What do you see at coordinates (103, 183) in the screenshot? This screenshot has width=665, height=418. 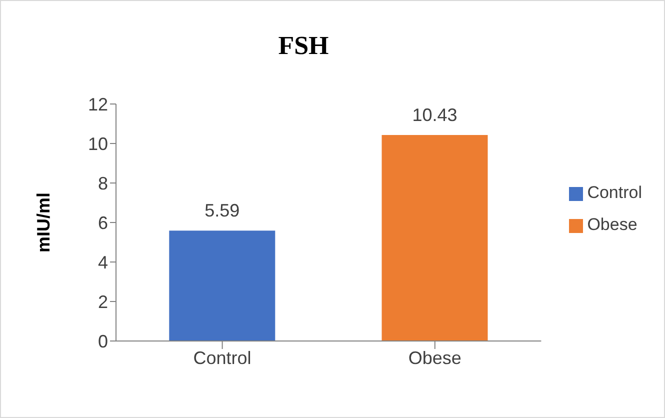 I see `y-tick-label: 8` at bounding box center [103, 183].